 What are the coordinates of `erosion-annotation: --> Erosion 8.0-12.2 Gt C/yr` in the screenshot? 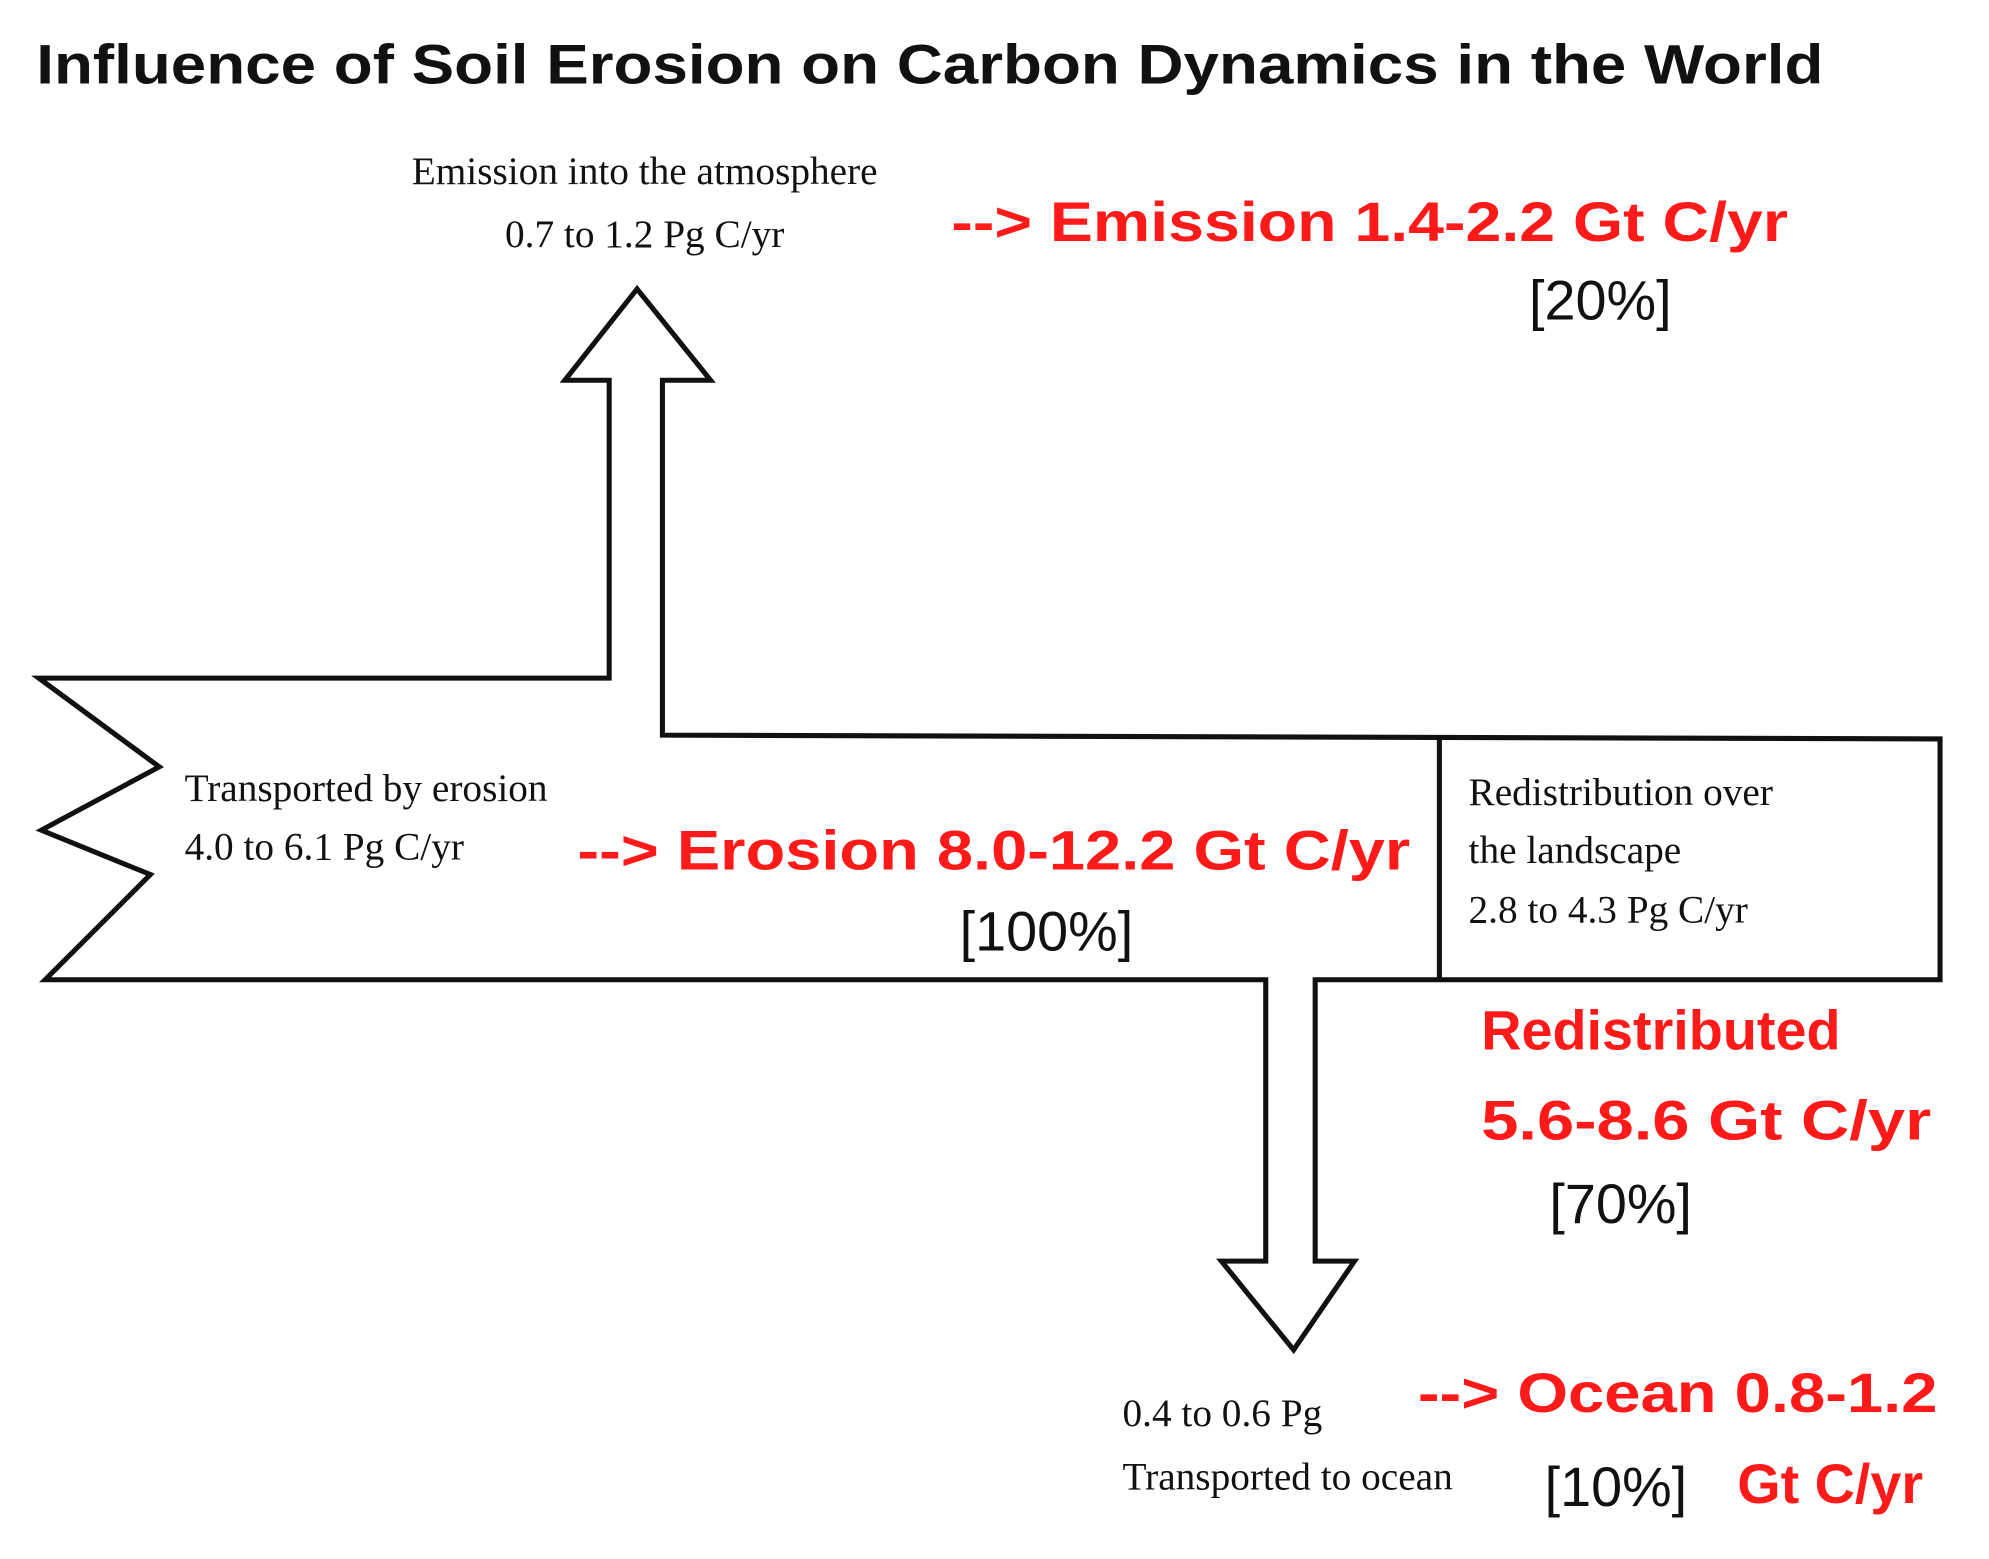 It's located at (993, 850).